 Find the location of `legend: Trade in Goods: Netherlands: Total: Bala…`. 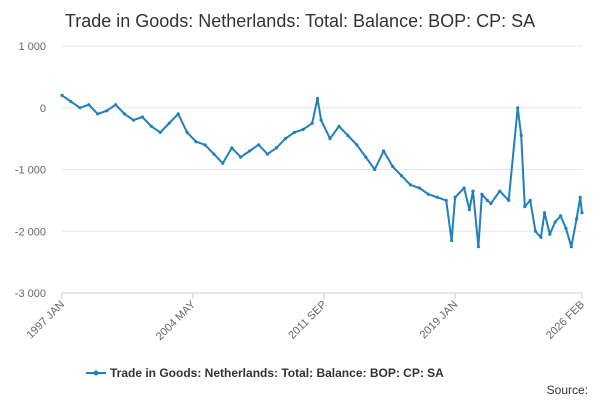

legend: Trade in Goods: Netherlands: Total: Bala… is located at coordinates (265, 373).